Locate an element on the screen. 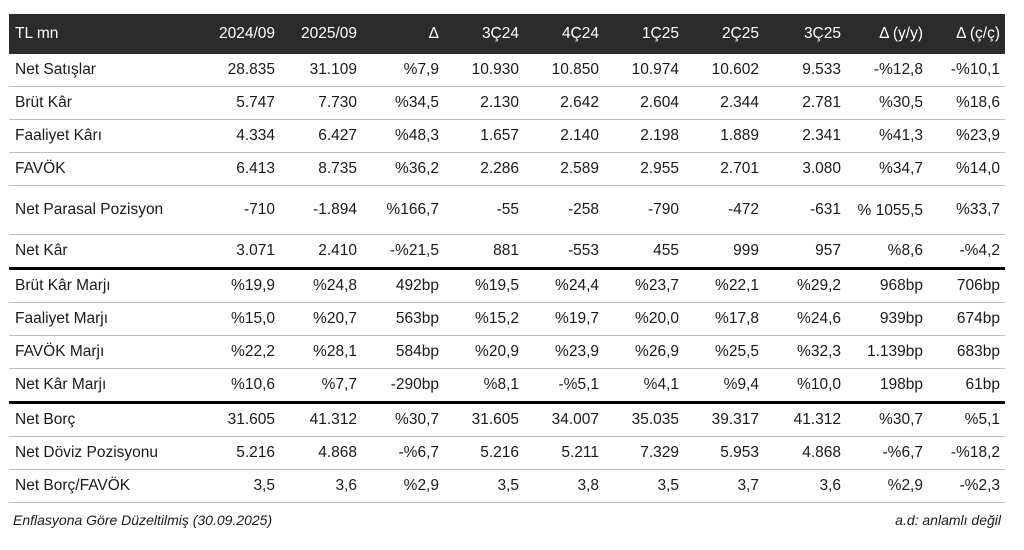 The width and height of the screenshot is (1024, 550). table-cell: %34,5 is located at coordinates (403, 103).